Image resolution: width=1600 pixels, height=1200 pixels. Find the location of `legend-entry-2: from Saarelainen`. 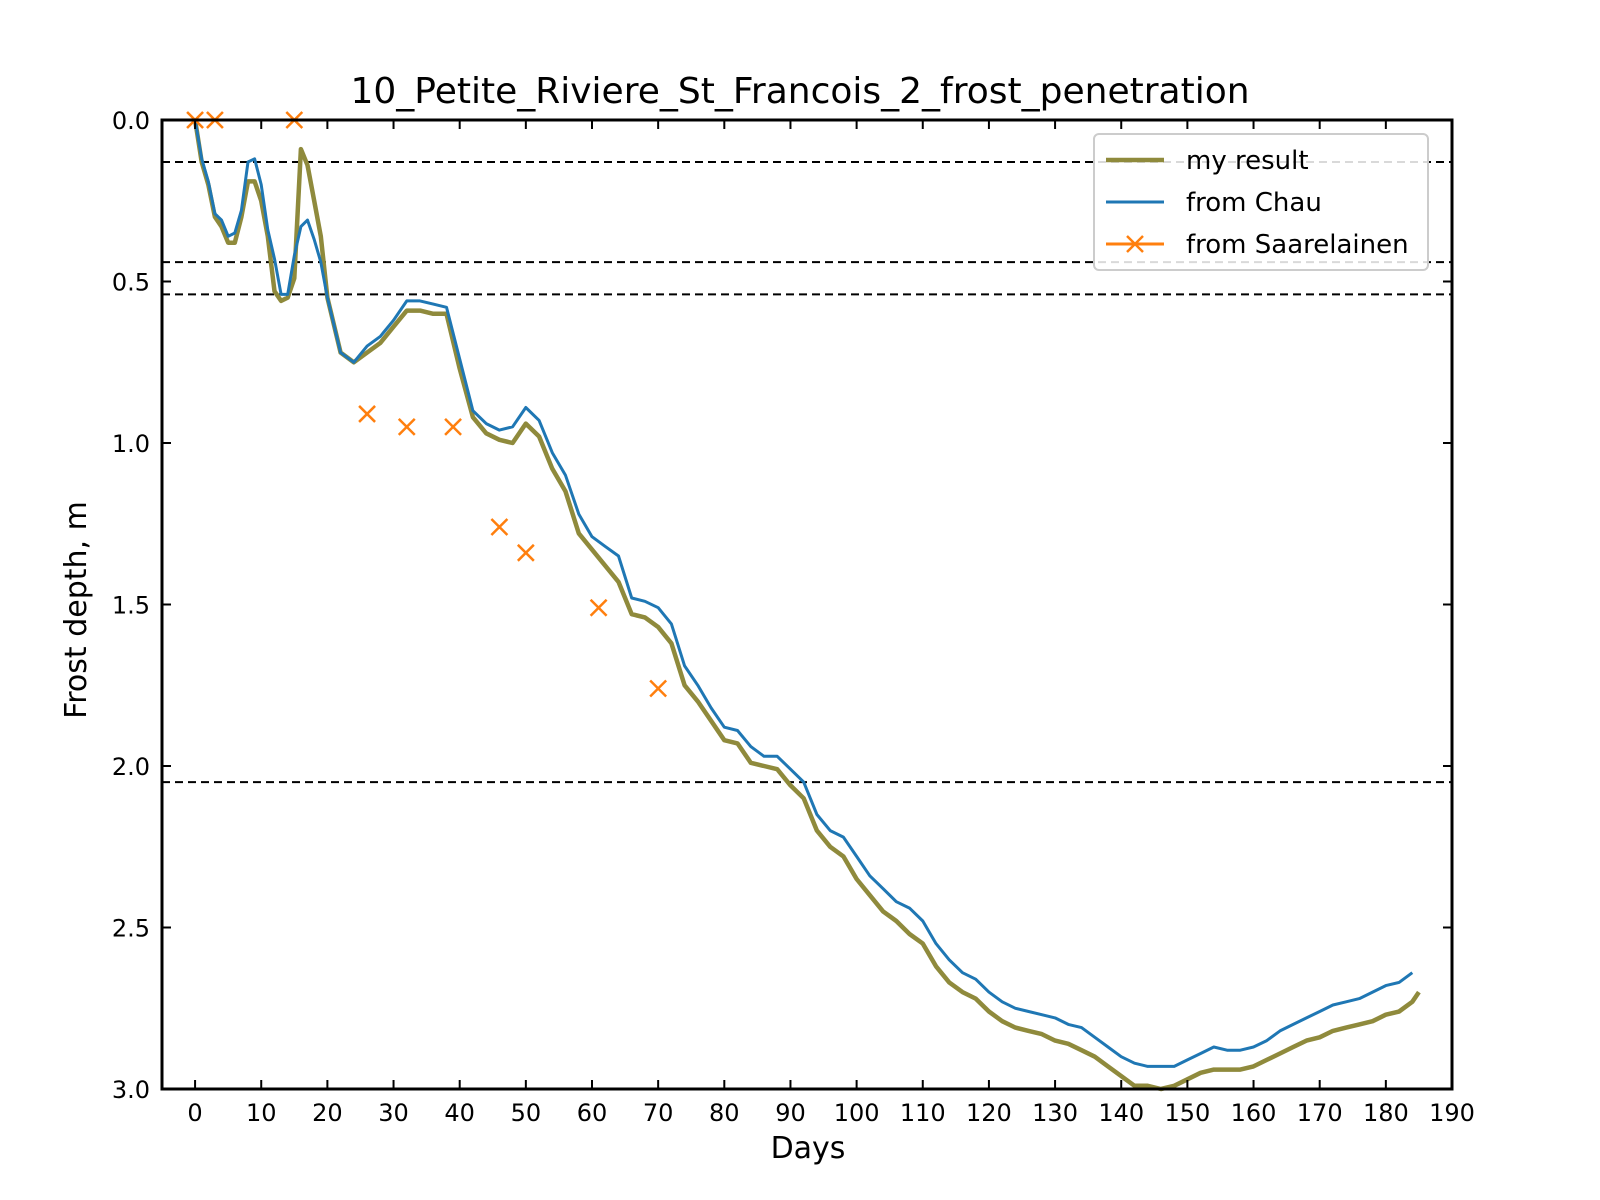

legend-entry-2: from Saarelainen is located at coordinates (1257, 245).